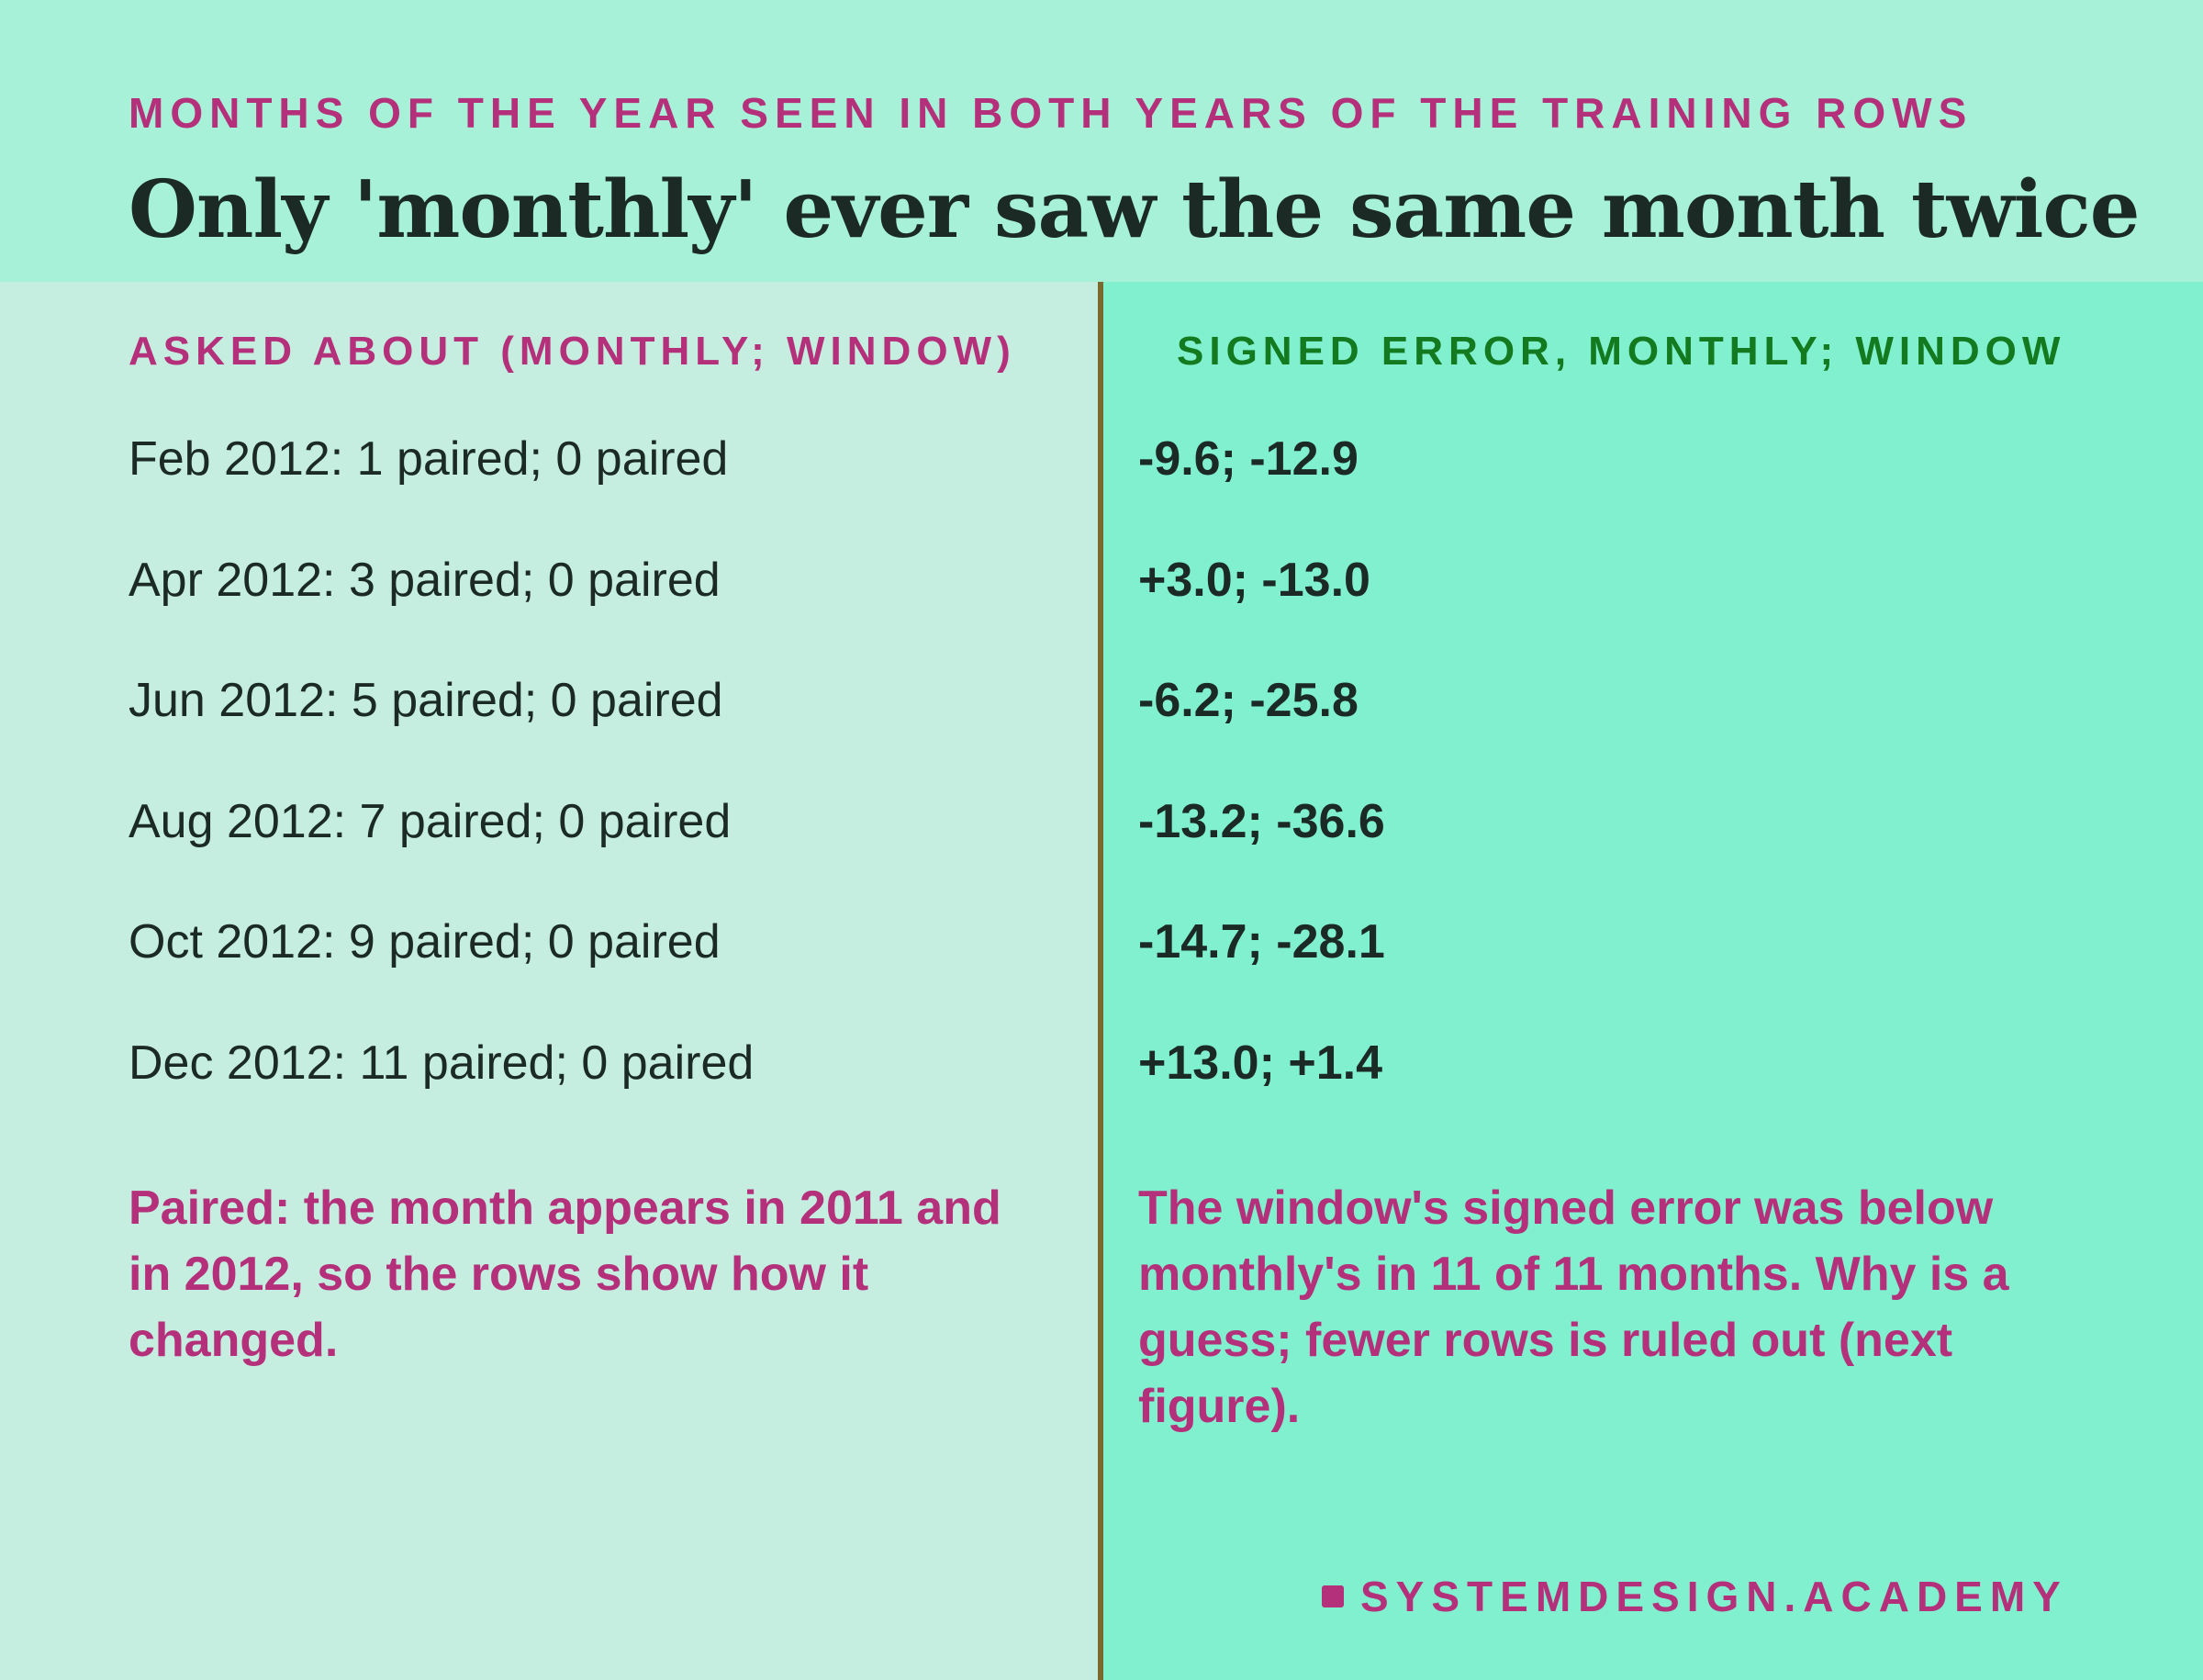 The width and height of the screenshot is (2203, 1680). What do you see at coordinates (426, 700) in the screenshot?
I see `list-item: Jun 2012: 5 paired; 0 paired` at bounding box center [426, 700].